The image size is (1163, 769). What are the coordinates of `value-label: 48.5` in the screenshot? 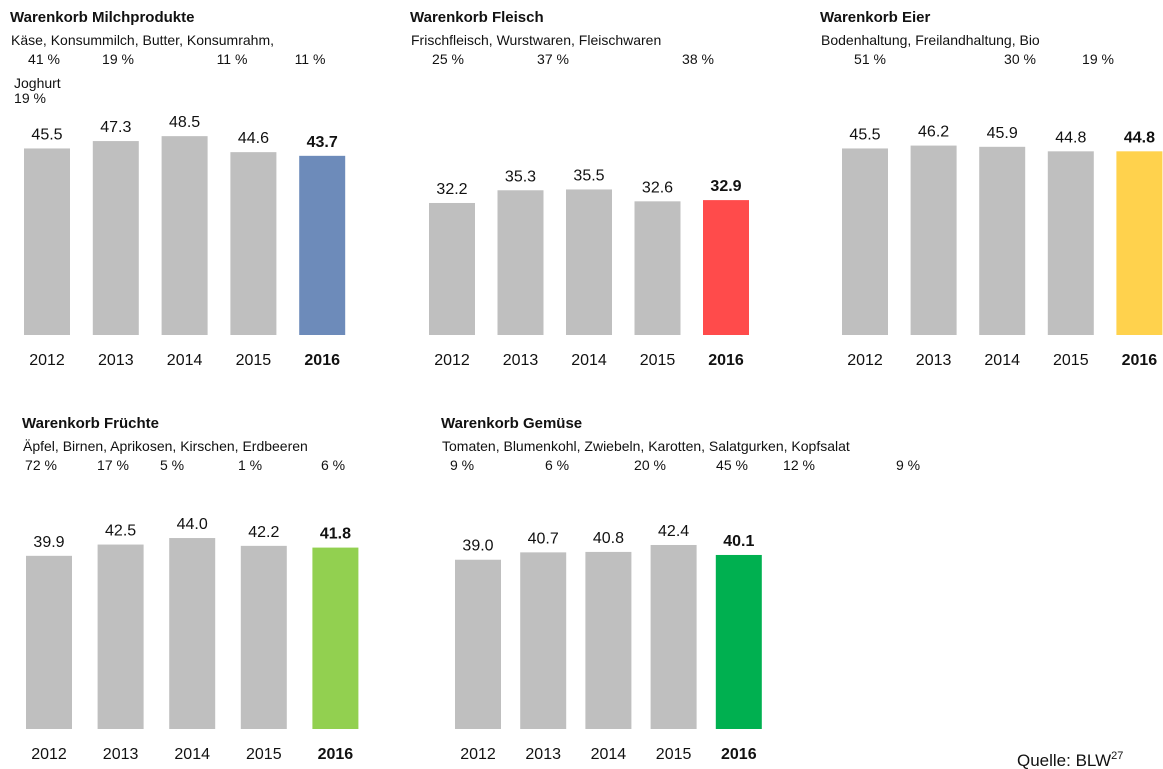 It's located at (184, 122).